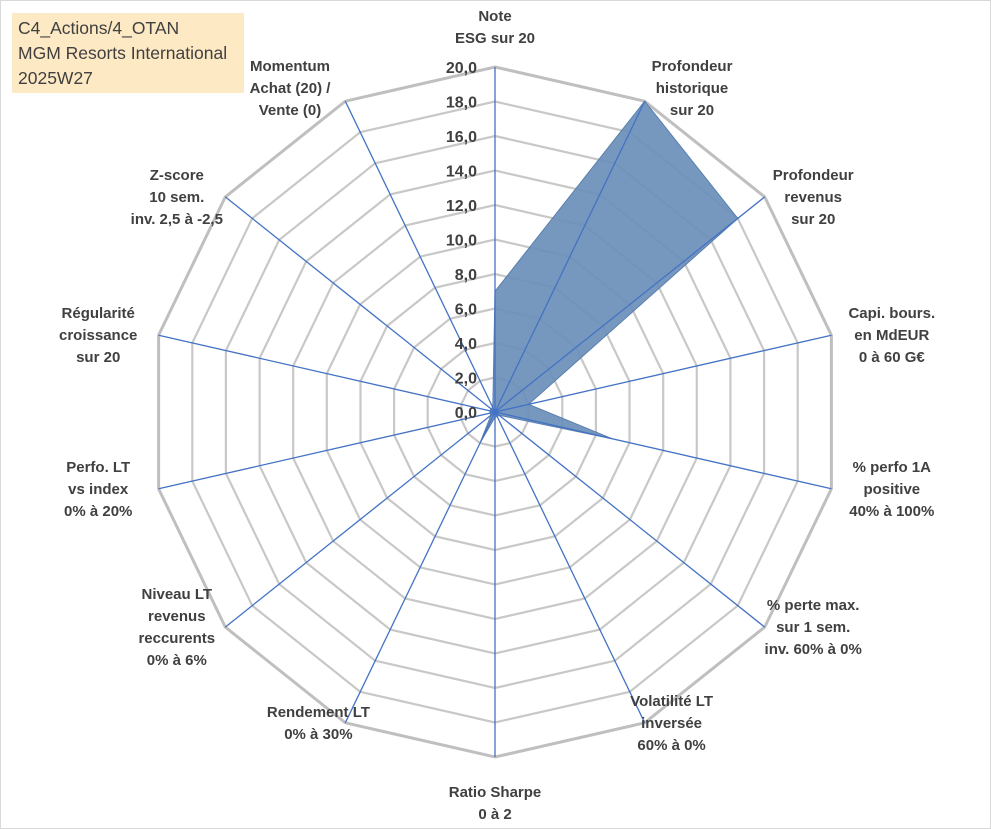 Image resolution: width=991 pixels, height=829 pixels. I want to click on axis-label-line: 10 sem., so click(176, 197).